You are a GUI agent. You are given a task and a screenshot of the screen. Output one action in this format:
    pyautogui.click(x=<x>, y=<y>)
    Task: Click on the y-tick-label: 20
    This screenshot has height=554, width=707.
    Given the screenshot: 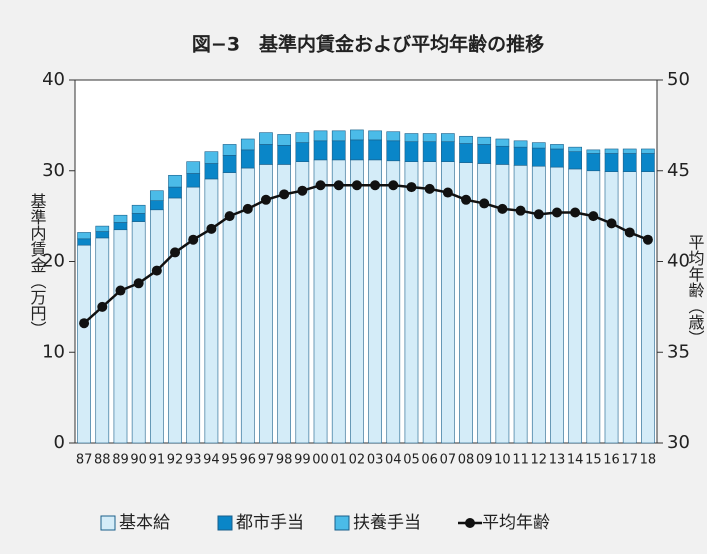 What is the action you would take?
    pyautogui.click(x=53, y=261)
    